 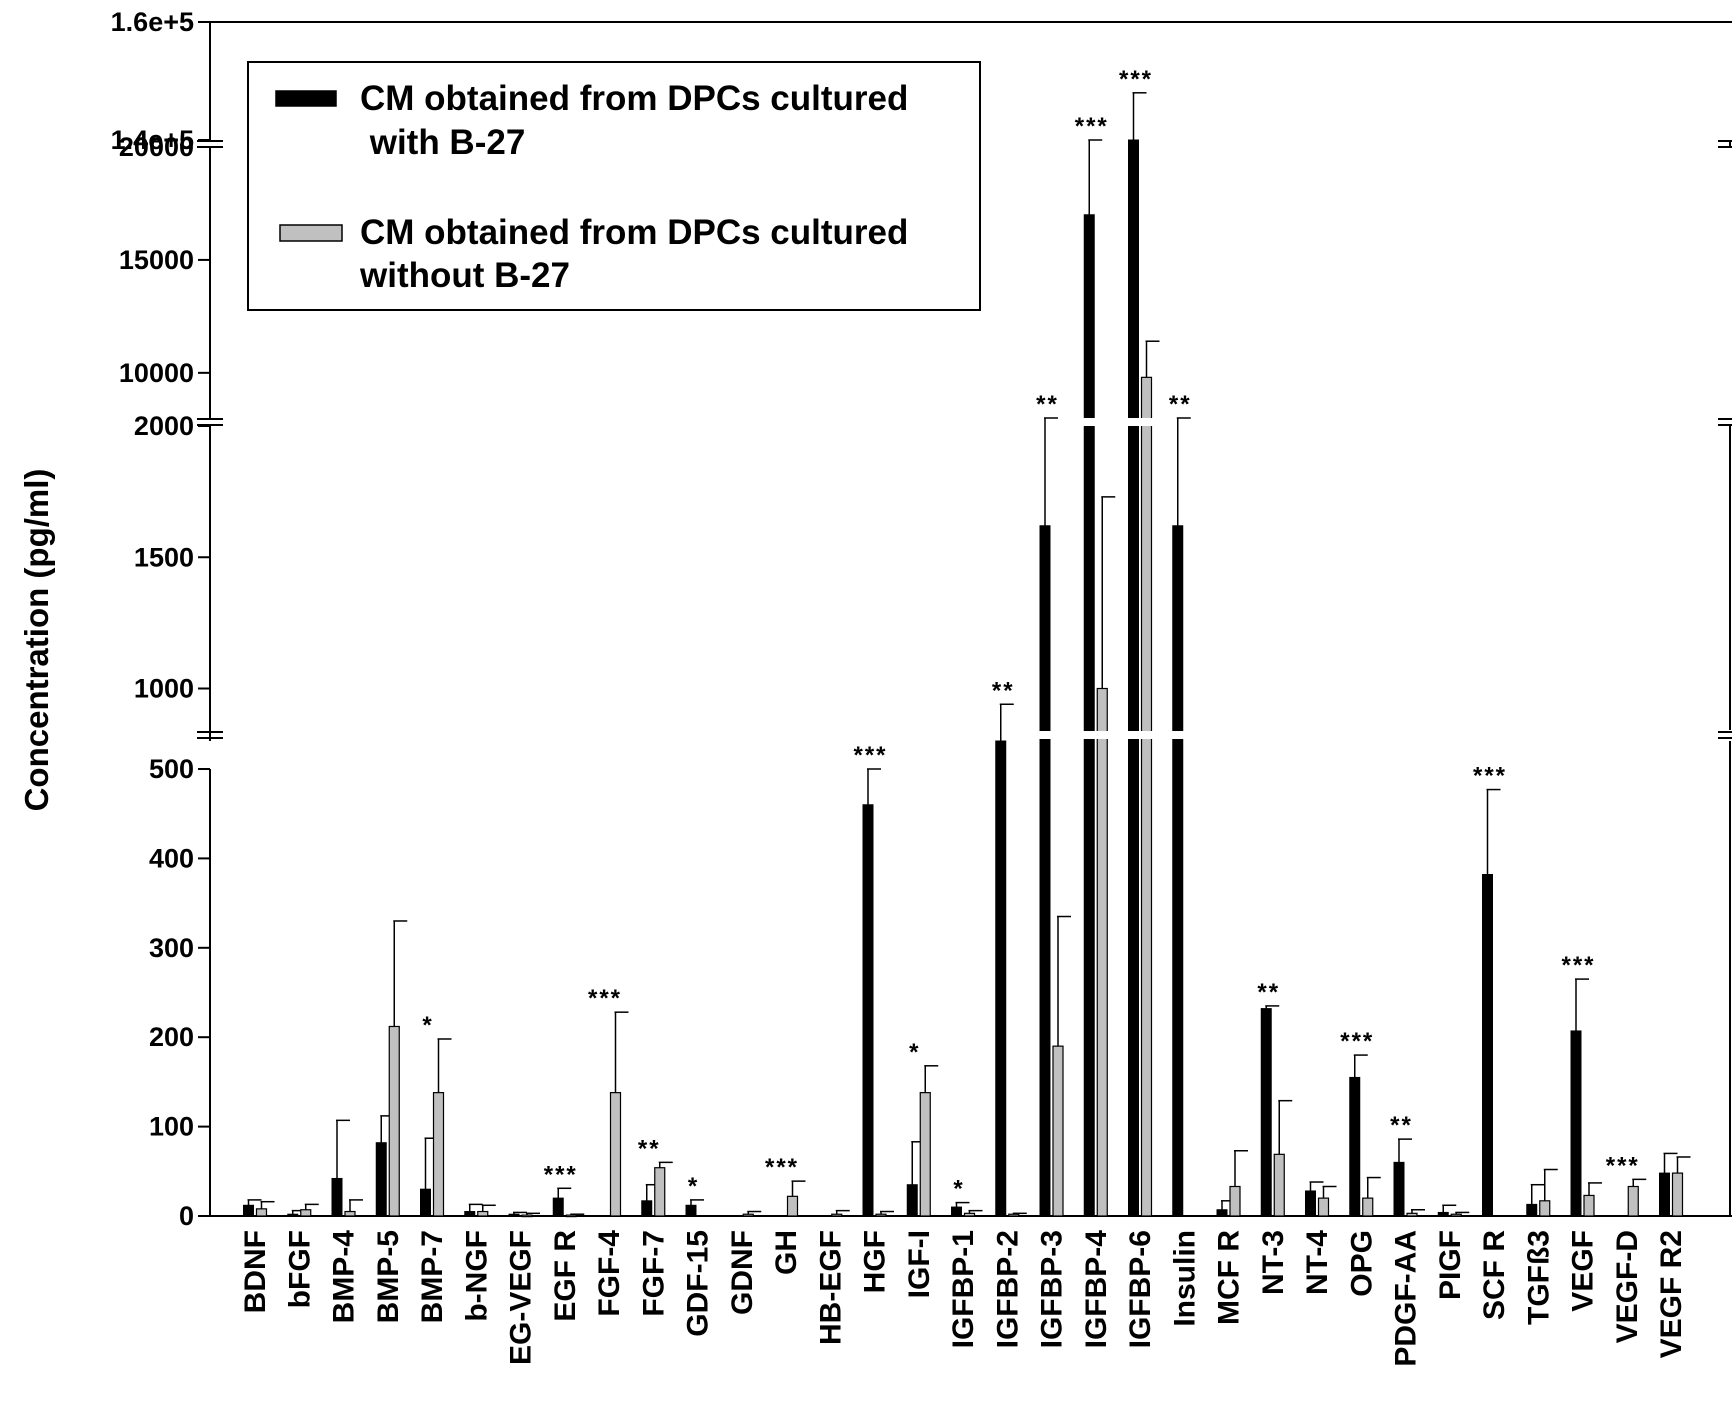 What do you see at coordinates (1450, 1265) in the screenshot?
I see `category-label: PIGF` at bounding box center [1450, 1265].